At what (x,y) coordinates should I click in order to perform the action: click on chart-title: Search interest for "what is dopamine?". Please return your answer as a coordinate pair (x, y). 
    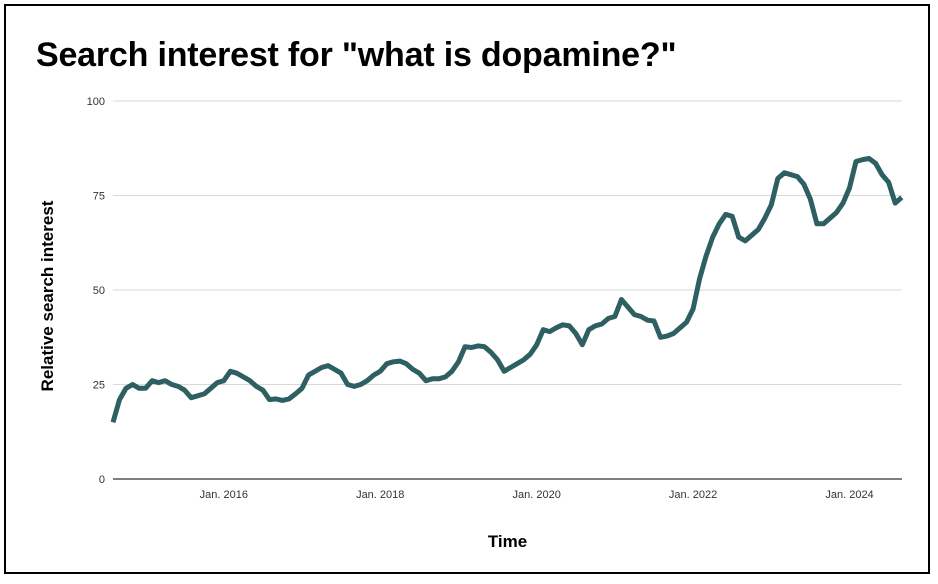
    Looking at the image, I should click on (356, 55).